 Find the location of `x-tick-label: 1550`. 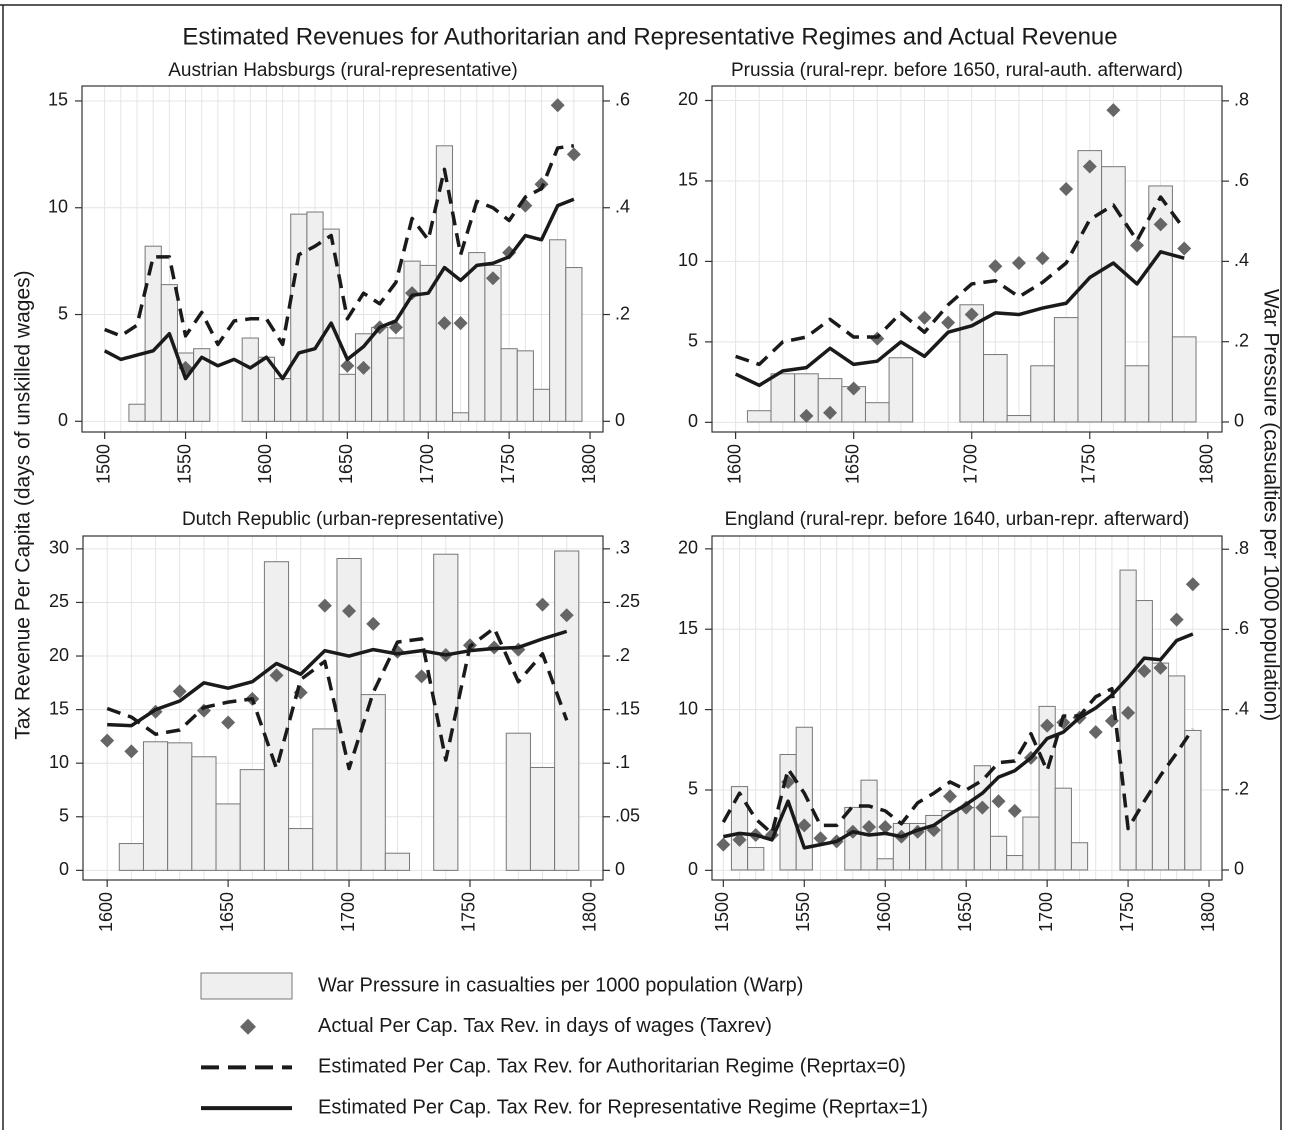

x-tick-label: 1550 is located at coordinates (184, 464).